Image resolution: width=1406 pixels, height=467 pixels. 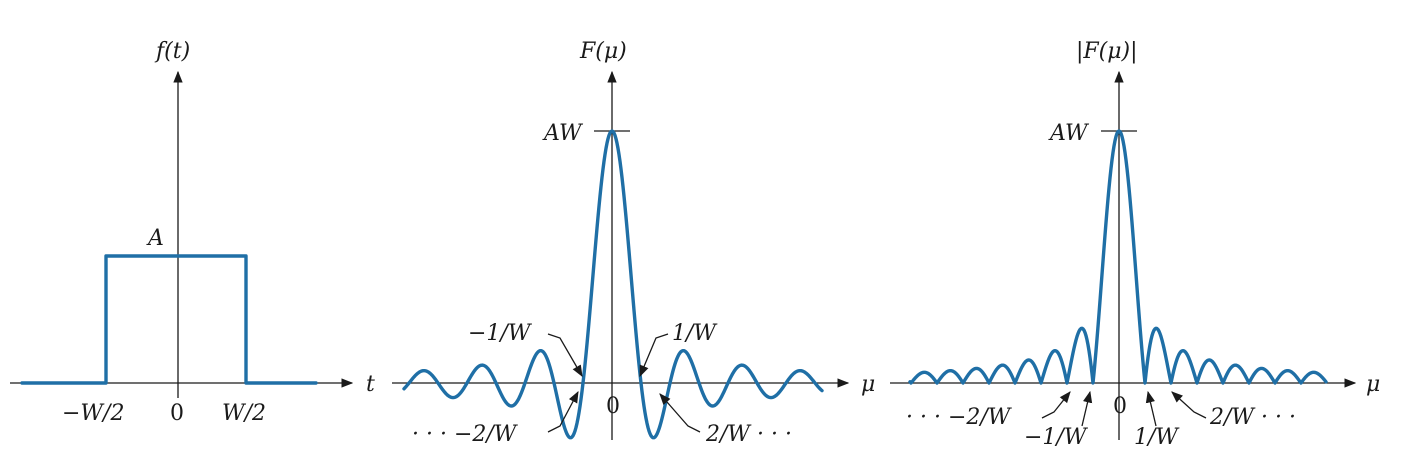 What do you see at coordinates (959, 417) in the screenshot?
I see `annotation-neg-2-over-w-mag: · · · −2/W` at bounding box center [959, 417].